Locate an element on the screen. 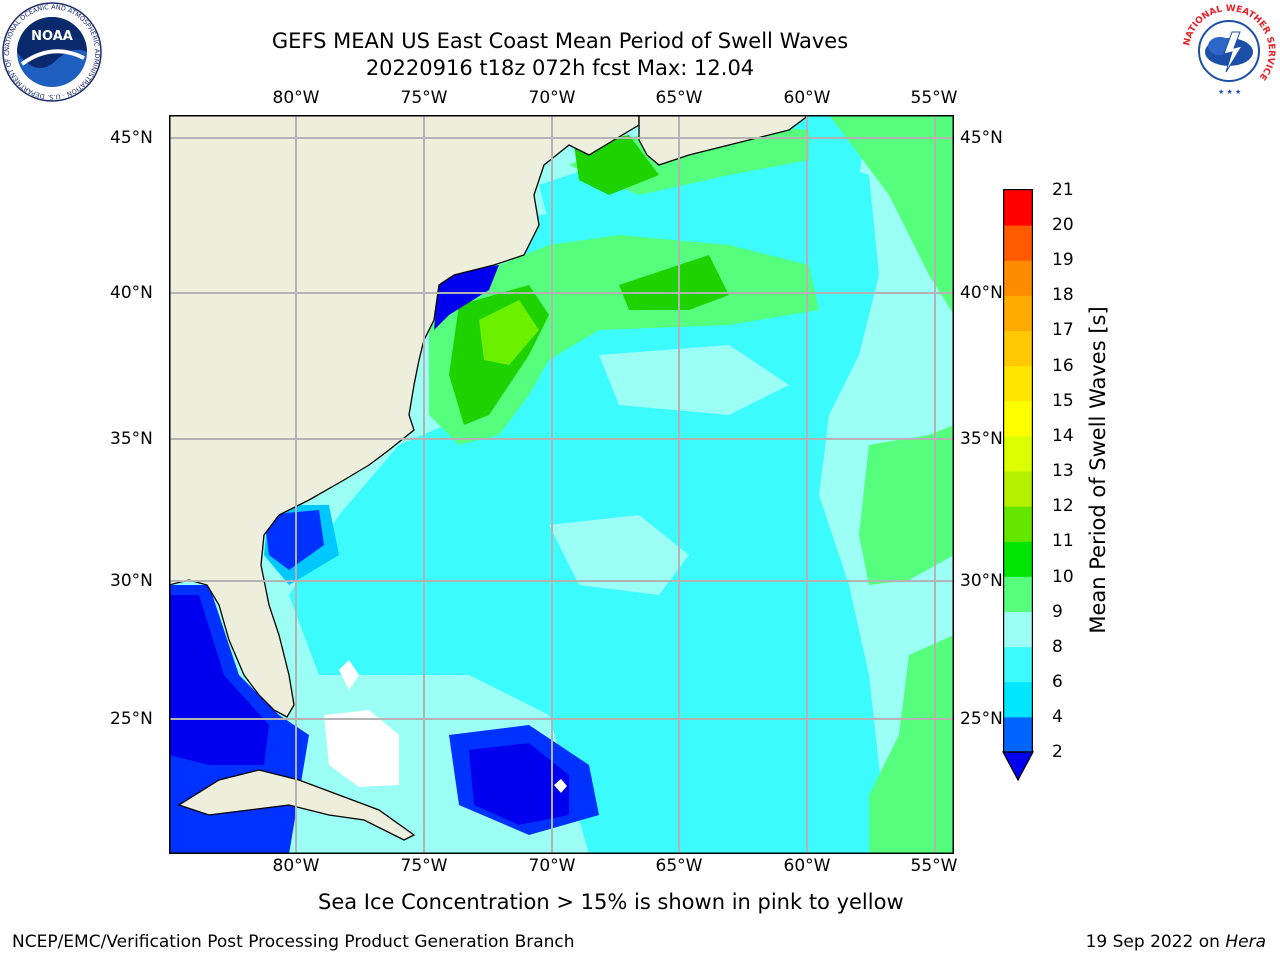 This screenshot has height=960, width=1280. colorbar-tick-18: 18 is located at coordinates (1063, 295).